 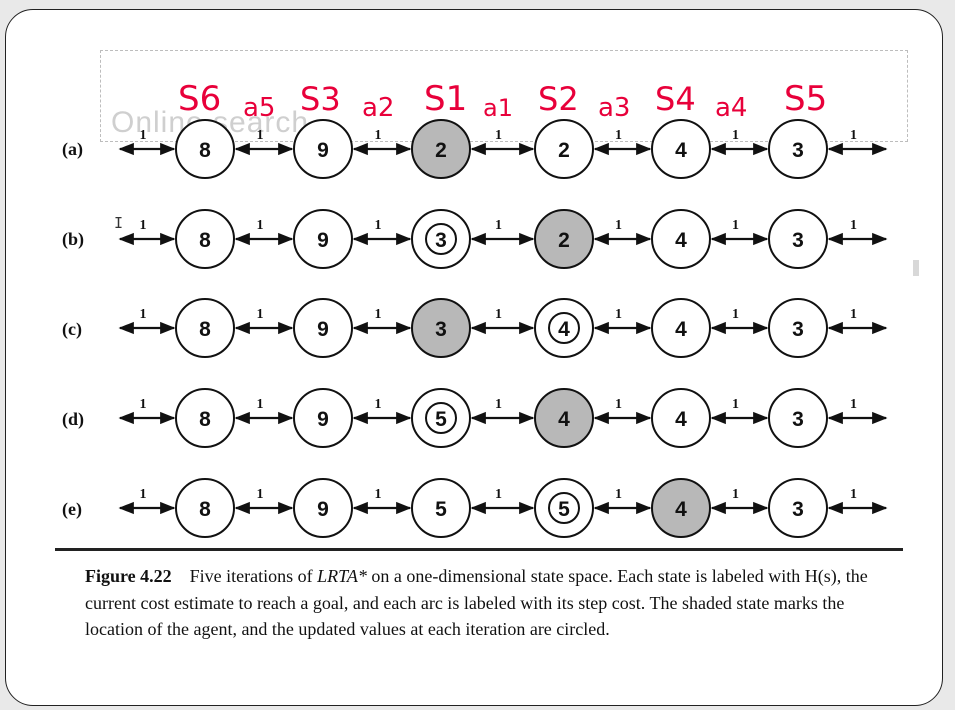 What do you see at coordinates (503, 508) in the screenshot?
I see `diagram-row: 1 1 1 1 1 1 1 8 9 5 5 4 3` at bounding box center [503, 508].